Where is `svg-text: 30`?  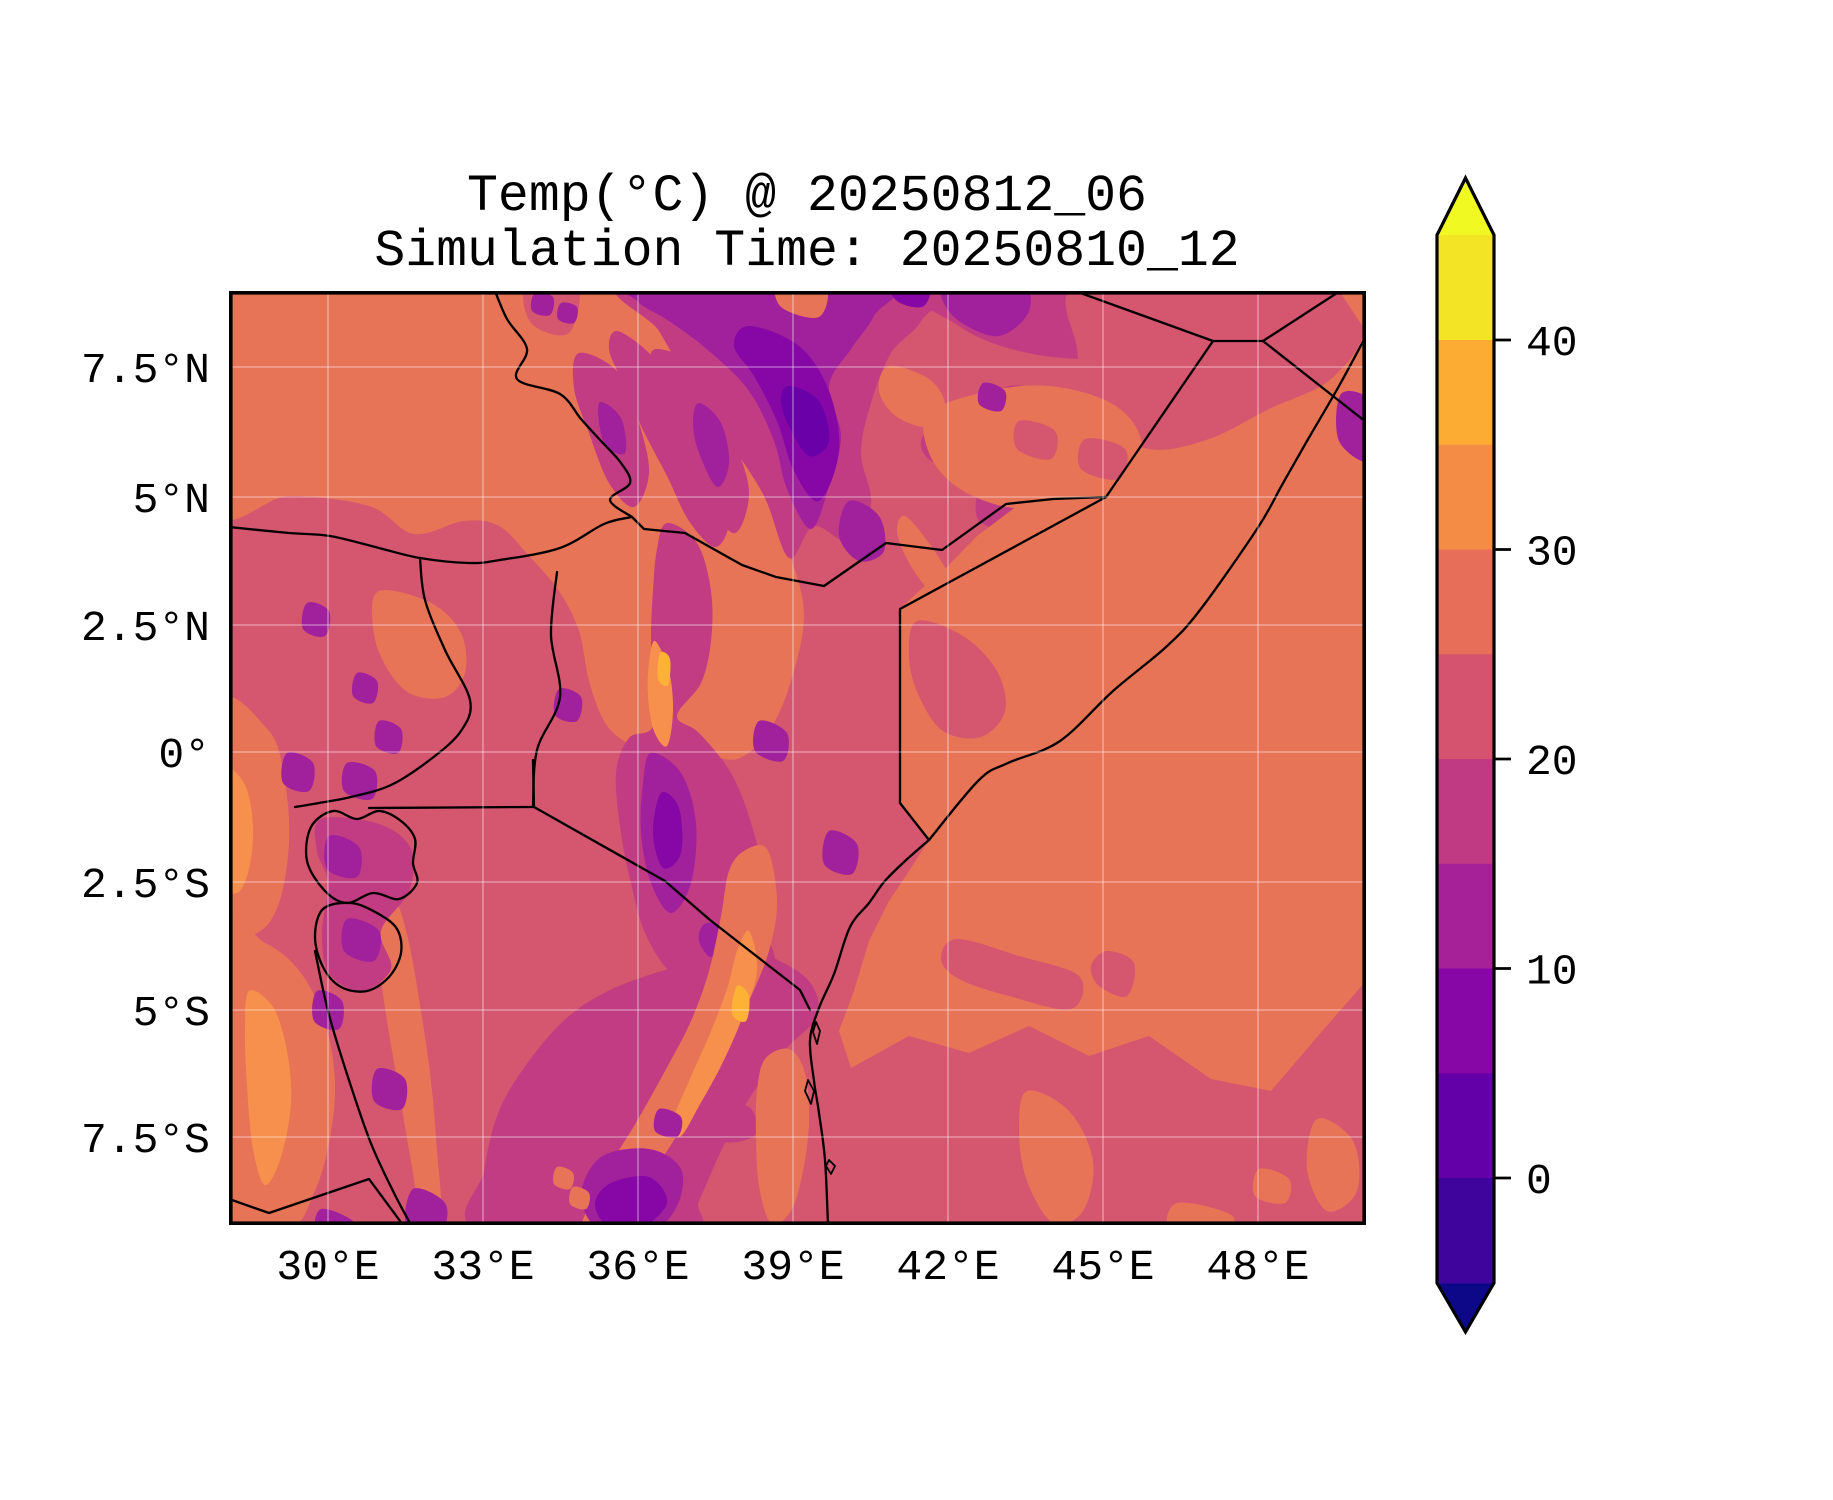 svg-text: 30 is located at coordinates (1552, 552).